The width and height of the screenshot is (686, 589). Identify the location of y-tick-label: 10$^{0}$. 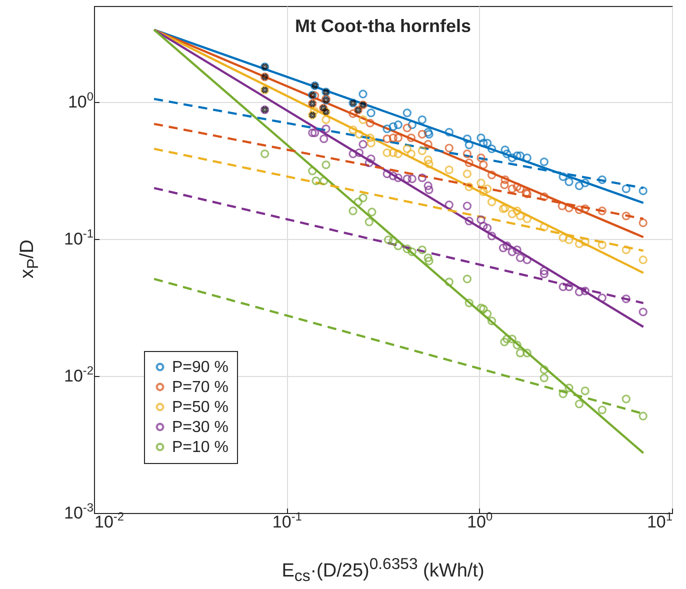
(81, 100).